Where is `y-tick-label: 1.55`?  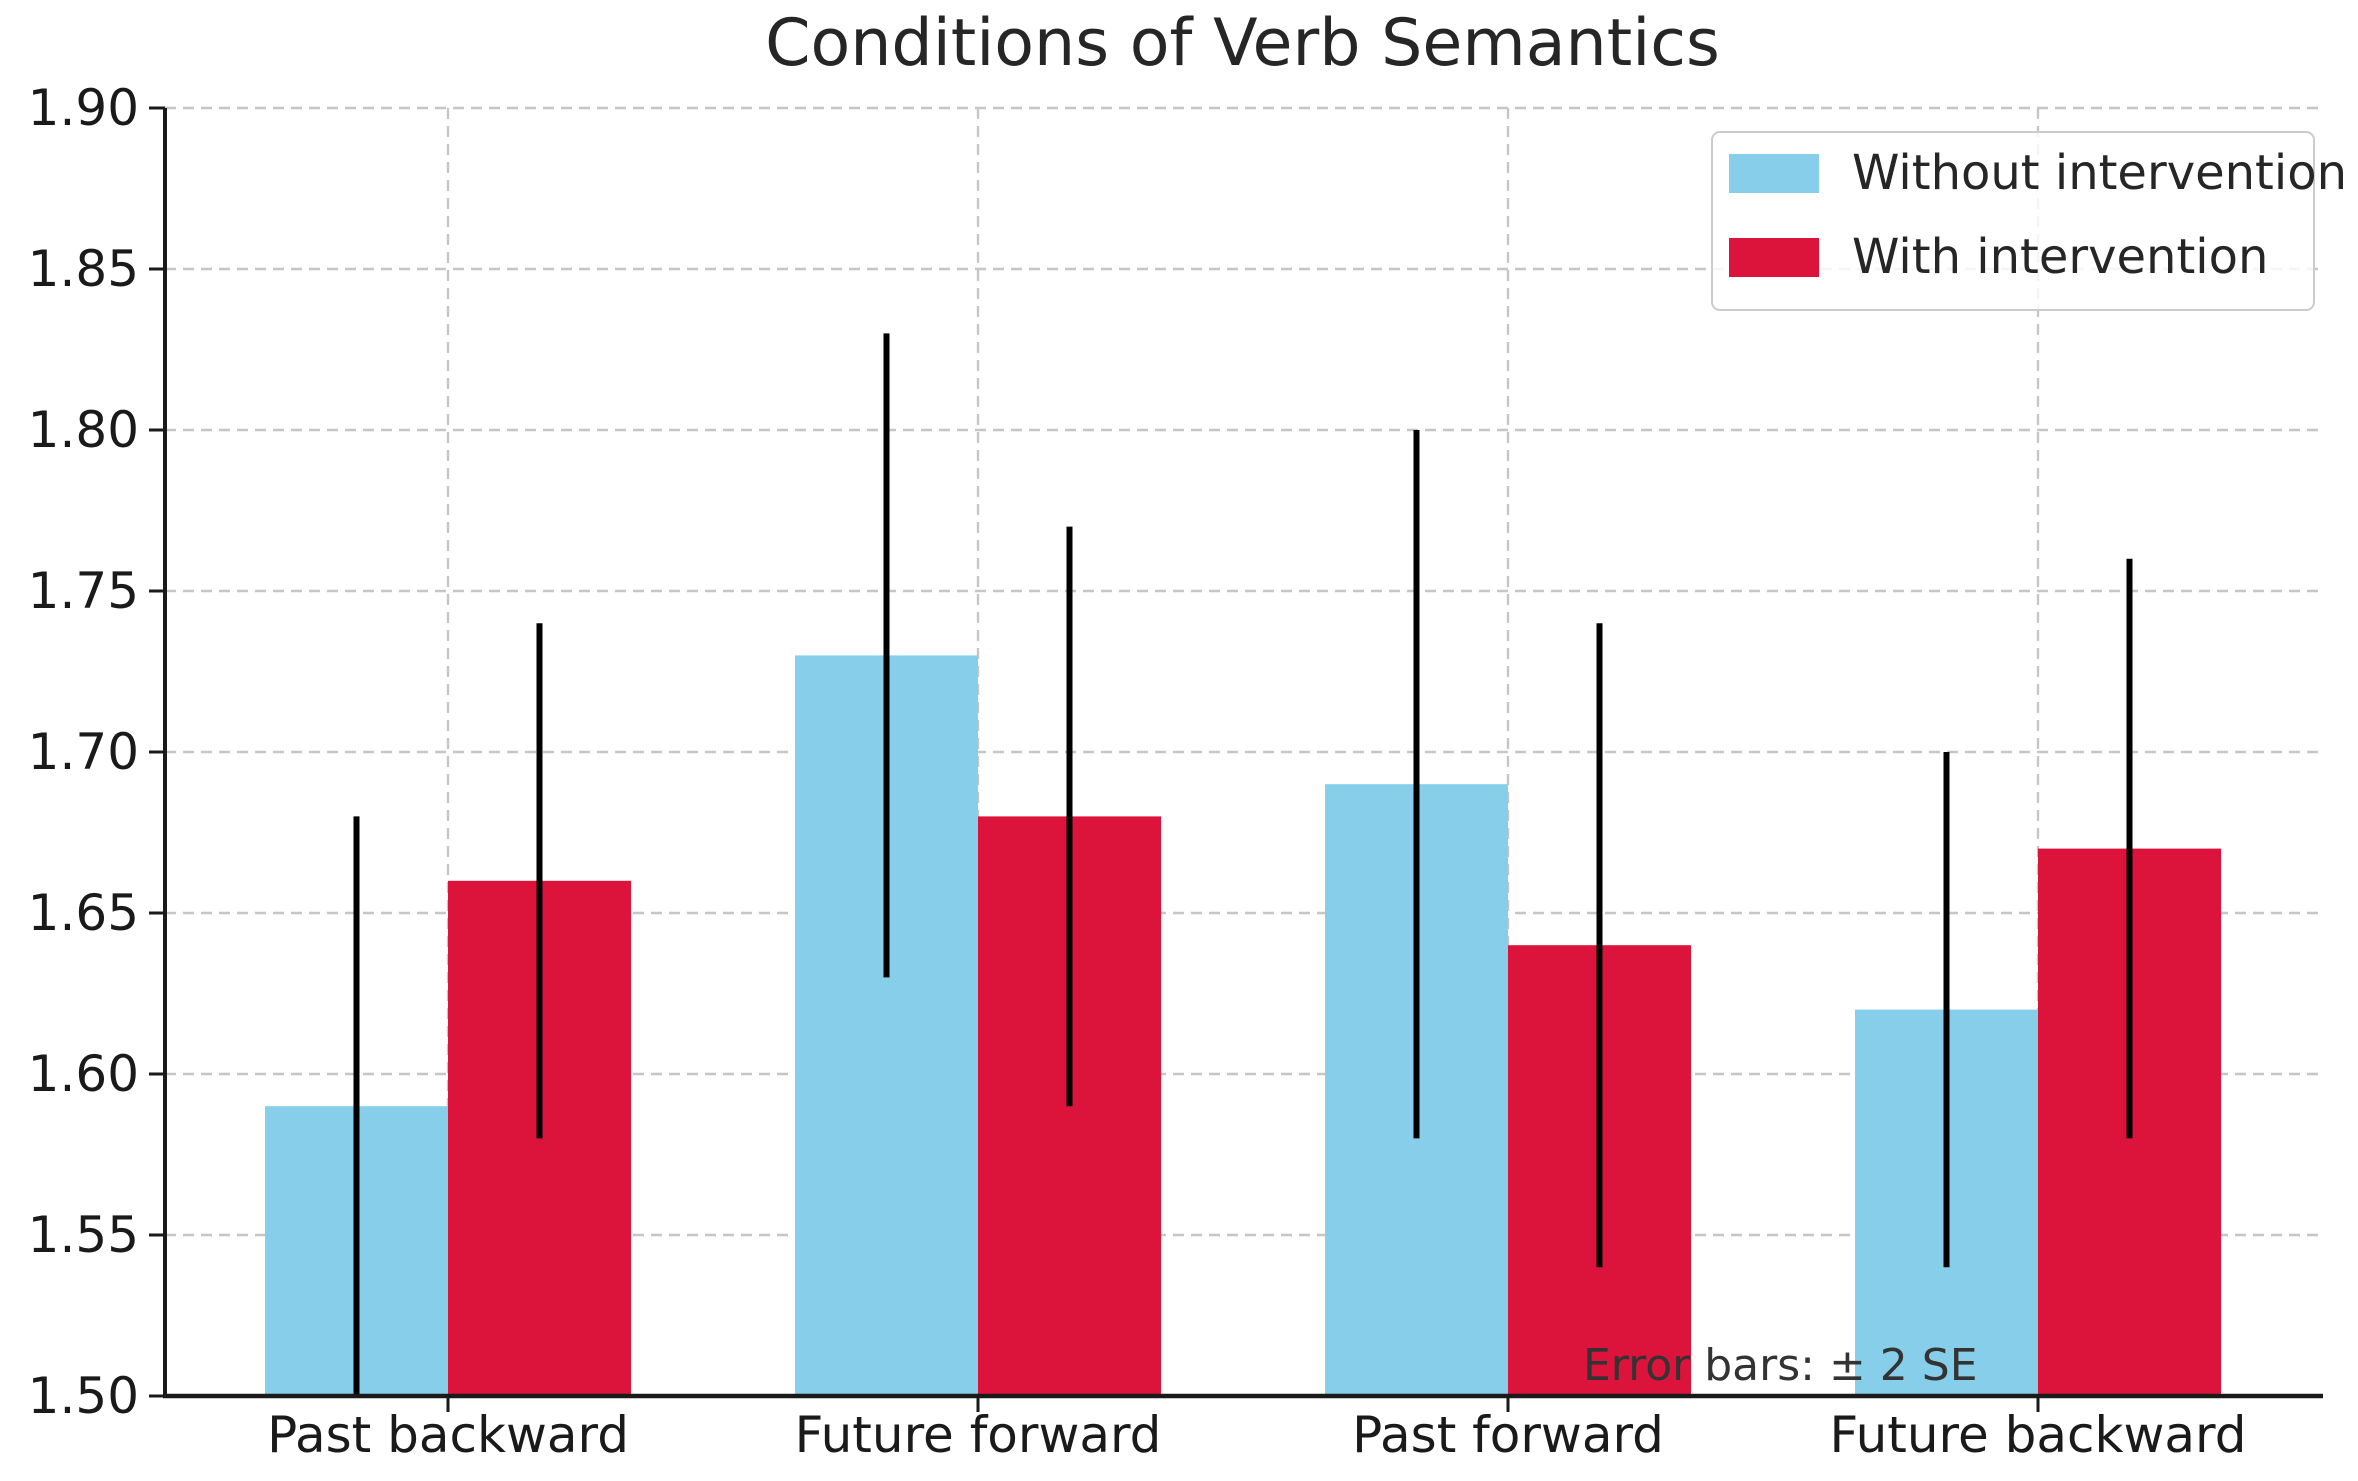 y-tick-label: 1.55 is located at coordinates (83, 1235).